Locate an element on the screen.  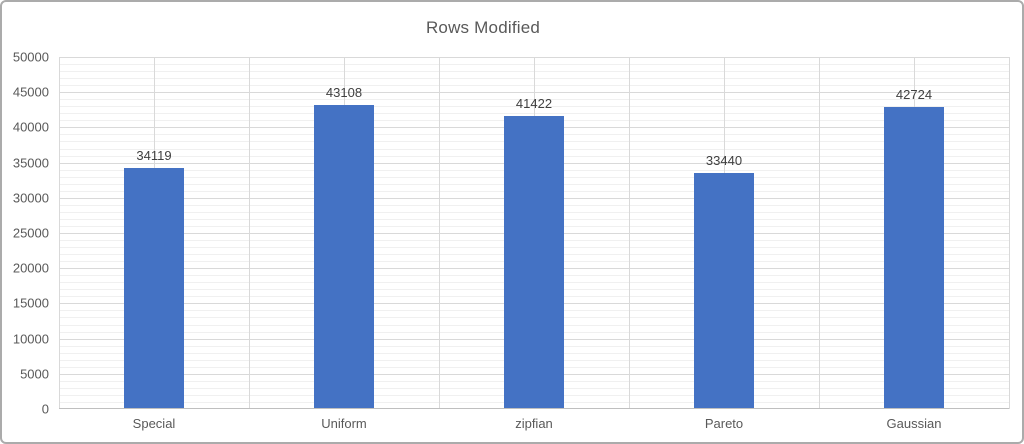
bar-value-label: 33440 is located at coordinates (724, 160).